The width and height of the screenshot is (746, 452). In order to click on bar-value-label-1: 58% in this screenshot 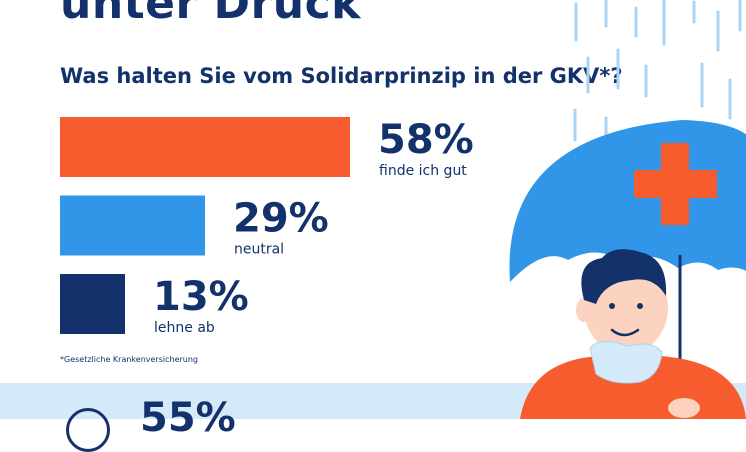, I will do `click(426, 140)`.